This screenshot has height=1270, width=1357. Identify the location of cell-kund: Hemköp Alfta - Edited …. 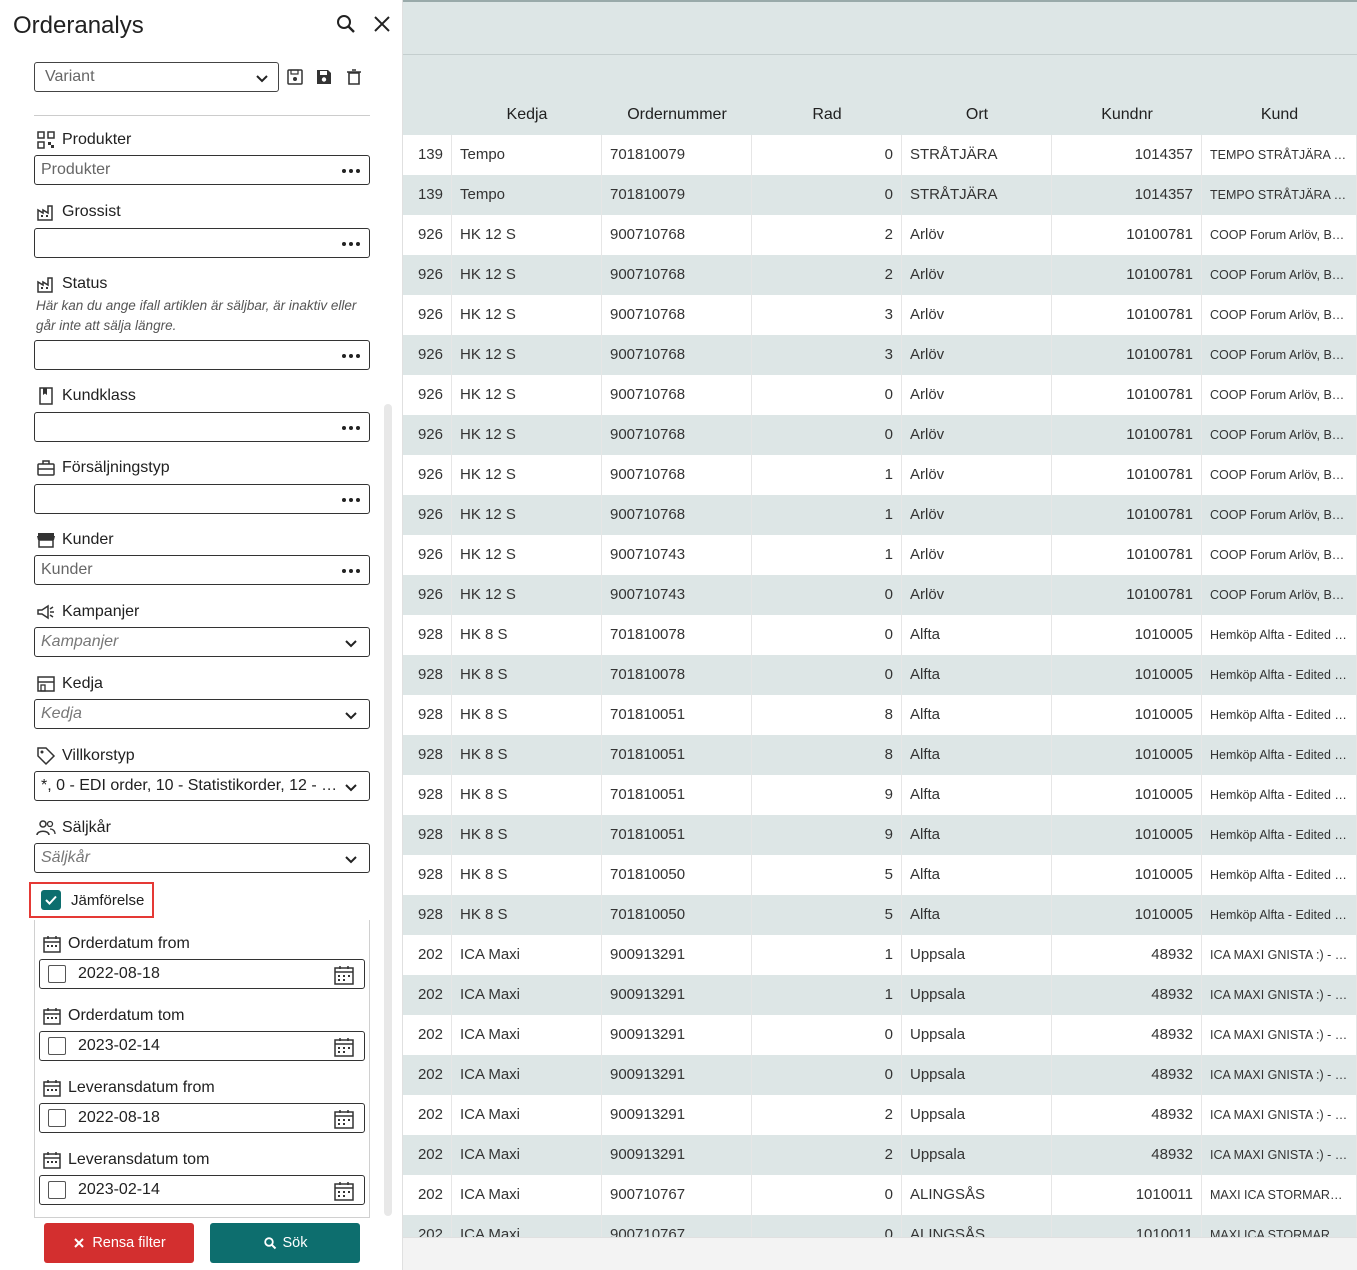
(1279, 835).